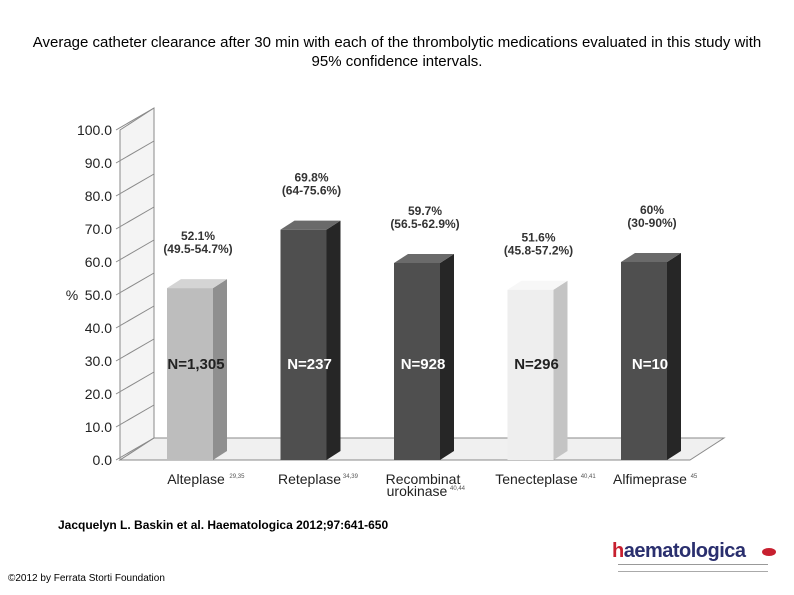  I want to click on haematologica-logo: haematologica, so click(692, 560).